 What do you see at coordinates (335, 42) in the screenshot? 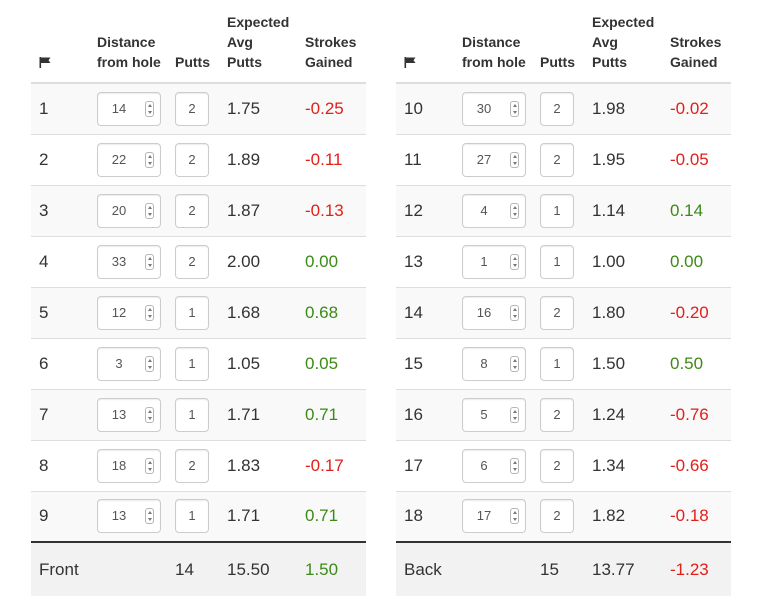
I see `strokes-gained-column-header: Strokes Gained` at bounding box center [335, 42].